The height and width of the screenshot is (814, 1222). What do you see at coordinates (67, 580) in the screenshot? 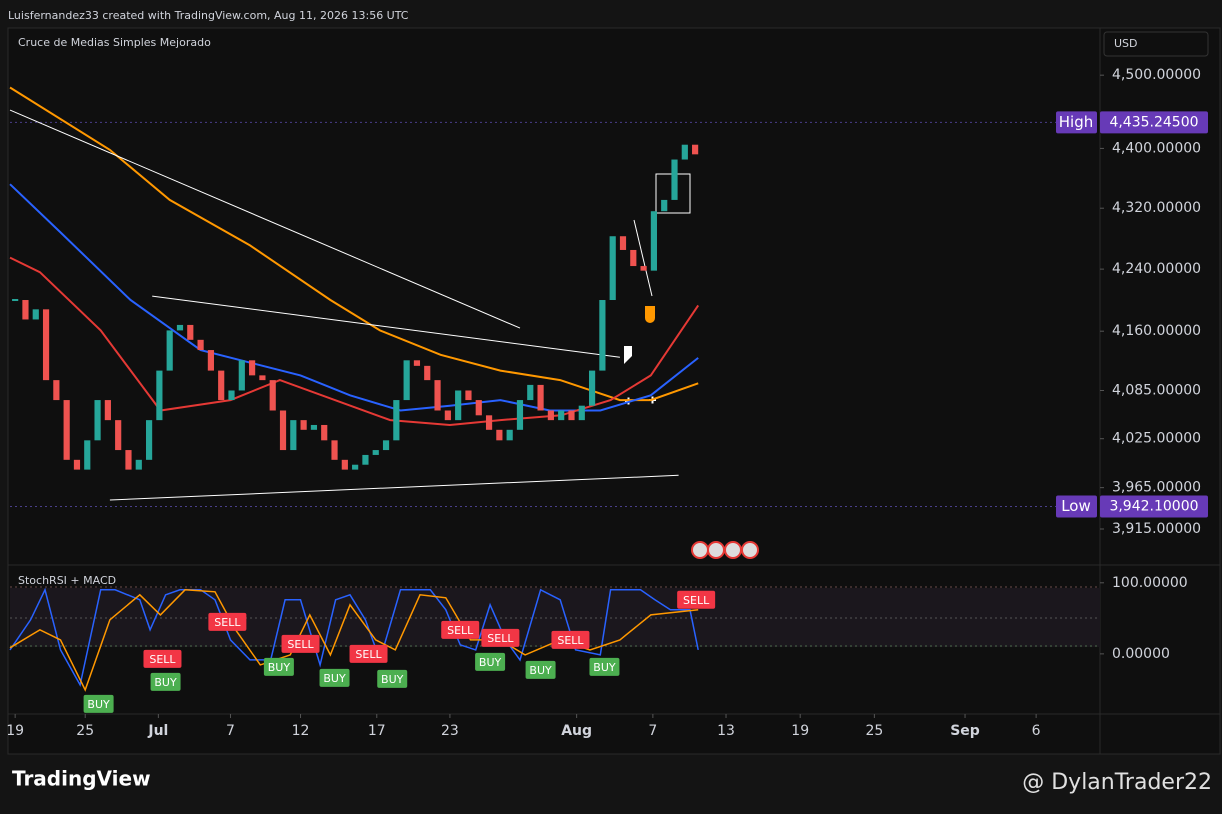
I see `pane-title: StochRSI + MACD` at bounding box center [67, 580].